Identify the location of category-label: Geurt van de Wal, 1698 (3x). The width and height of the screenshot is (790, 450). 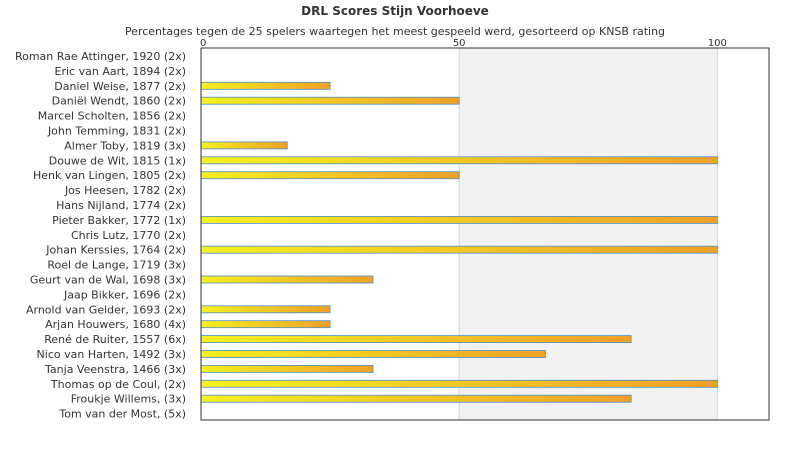
(108, 280).